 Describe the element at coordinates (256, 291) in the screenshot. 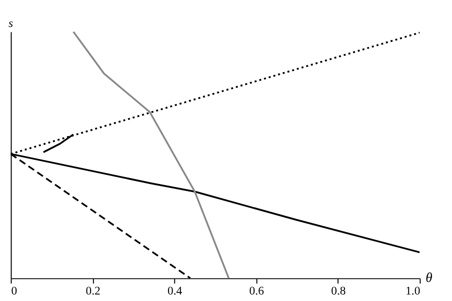

I see `x-tick-label: 0.6` at that location.